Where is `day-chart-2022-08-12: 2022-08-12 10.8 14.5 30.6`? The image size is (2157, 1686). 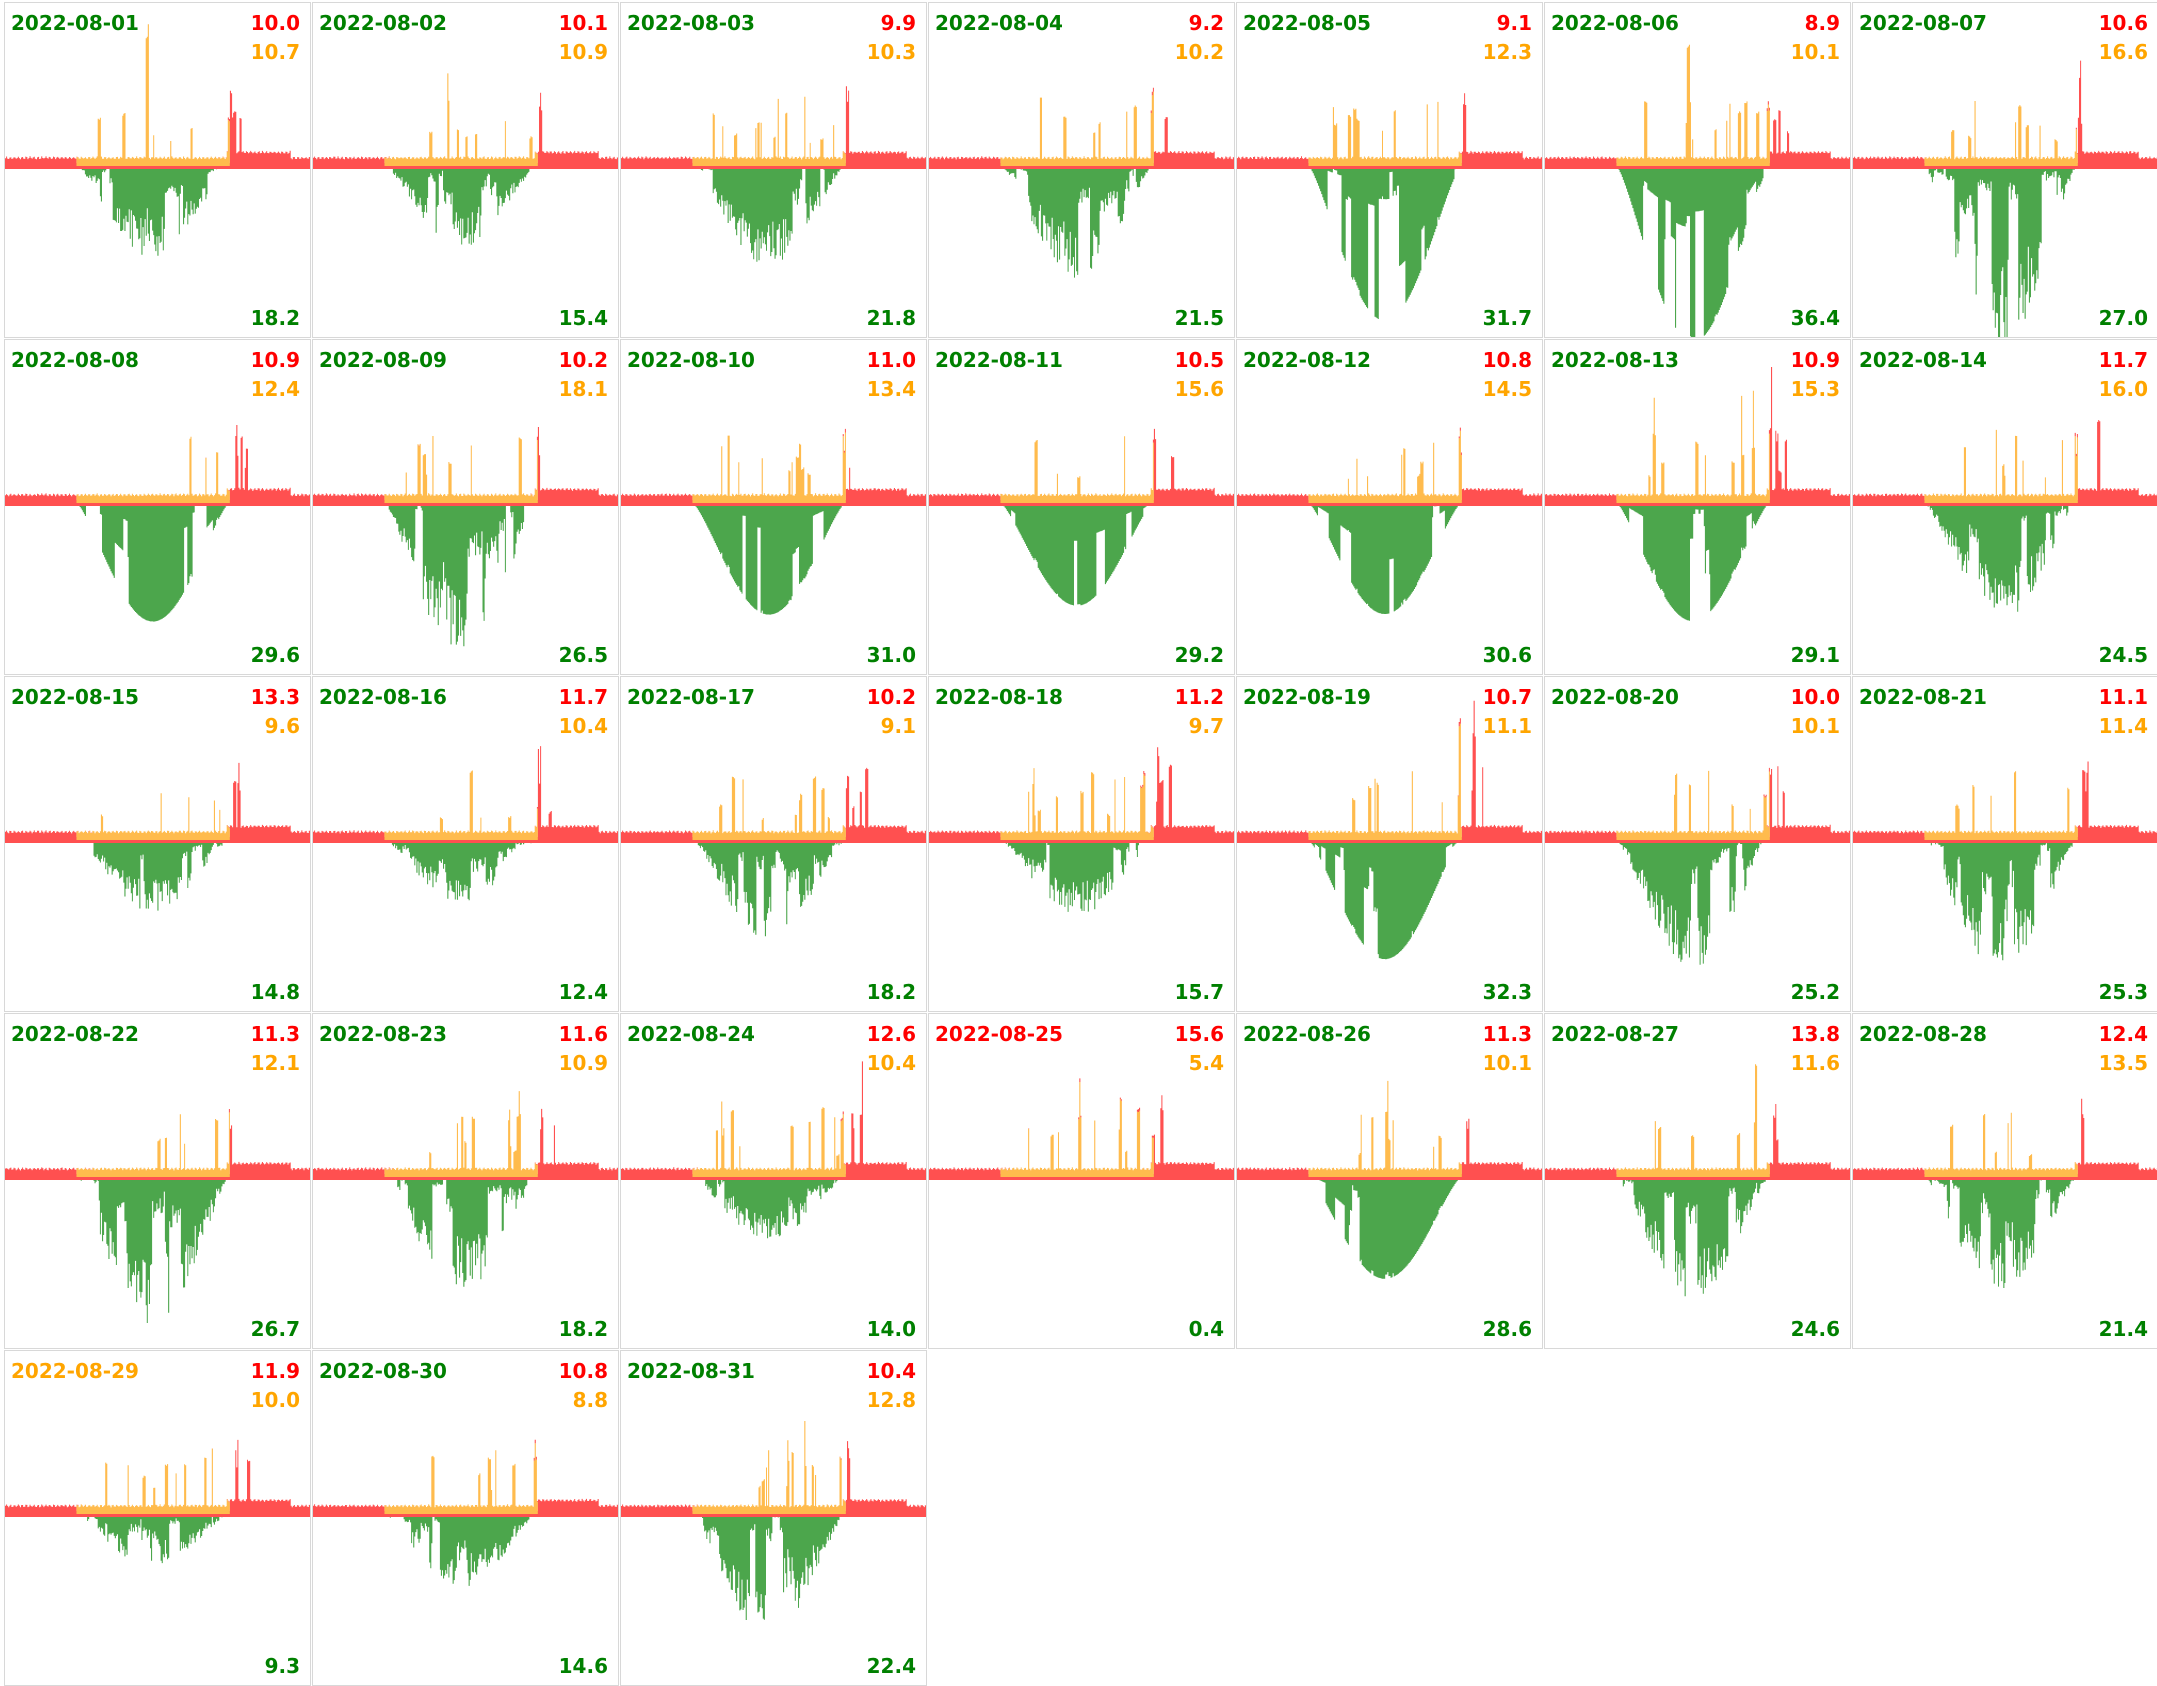 day-chart-2022-08-12: 2022-08-12 10.8 14.5 30.6 is located at coordinates (1389, 507).